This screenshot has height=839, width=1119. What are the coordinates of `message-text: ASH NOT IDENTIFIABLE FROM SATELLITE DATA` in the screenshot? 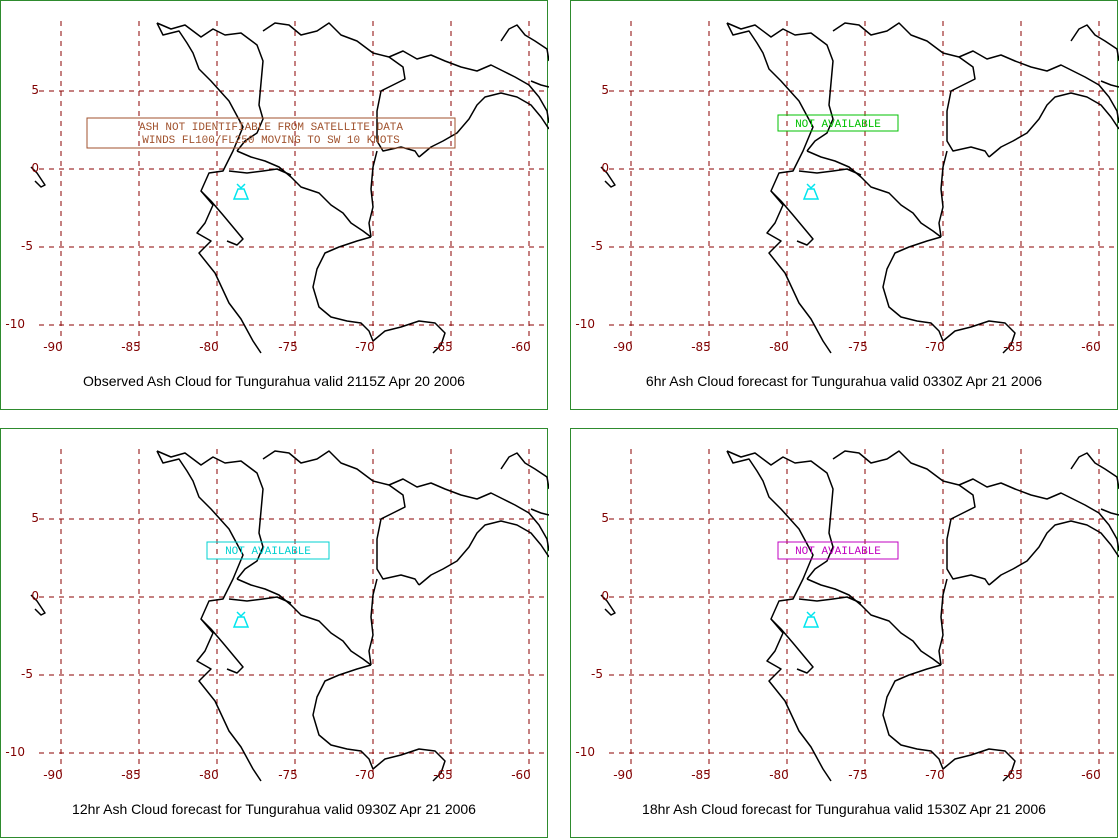 It's located at (271, 128).